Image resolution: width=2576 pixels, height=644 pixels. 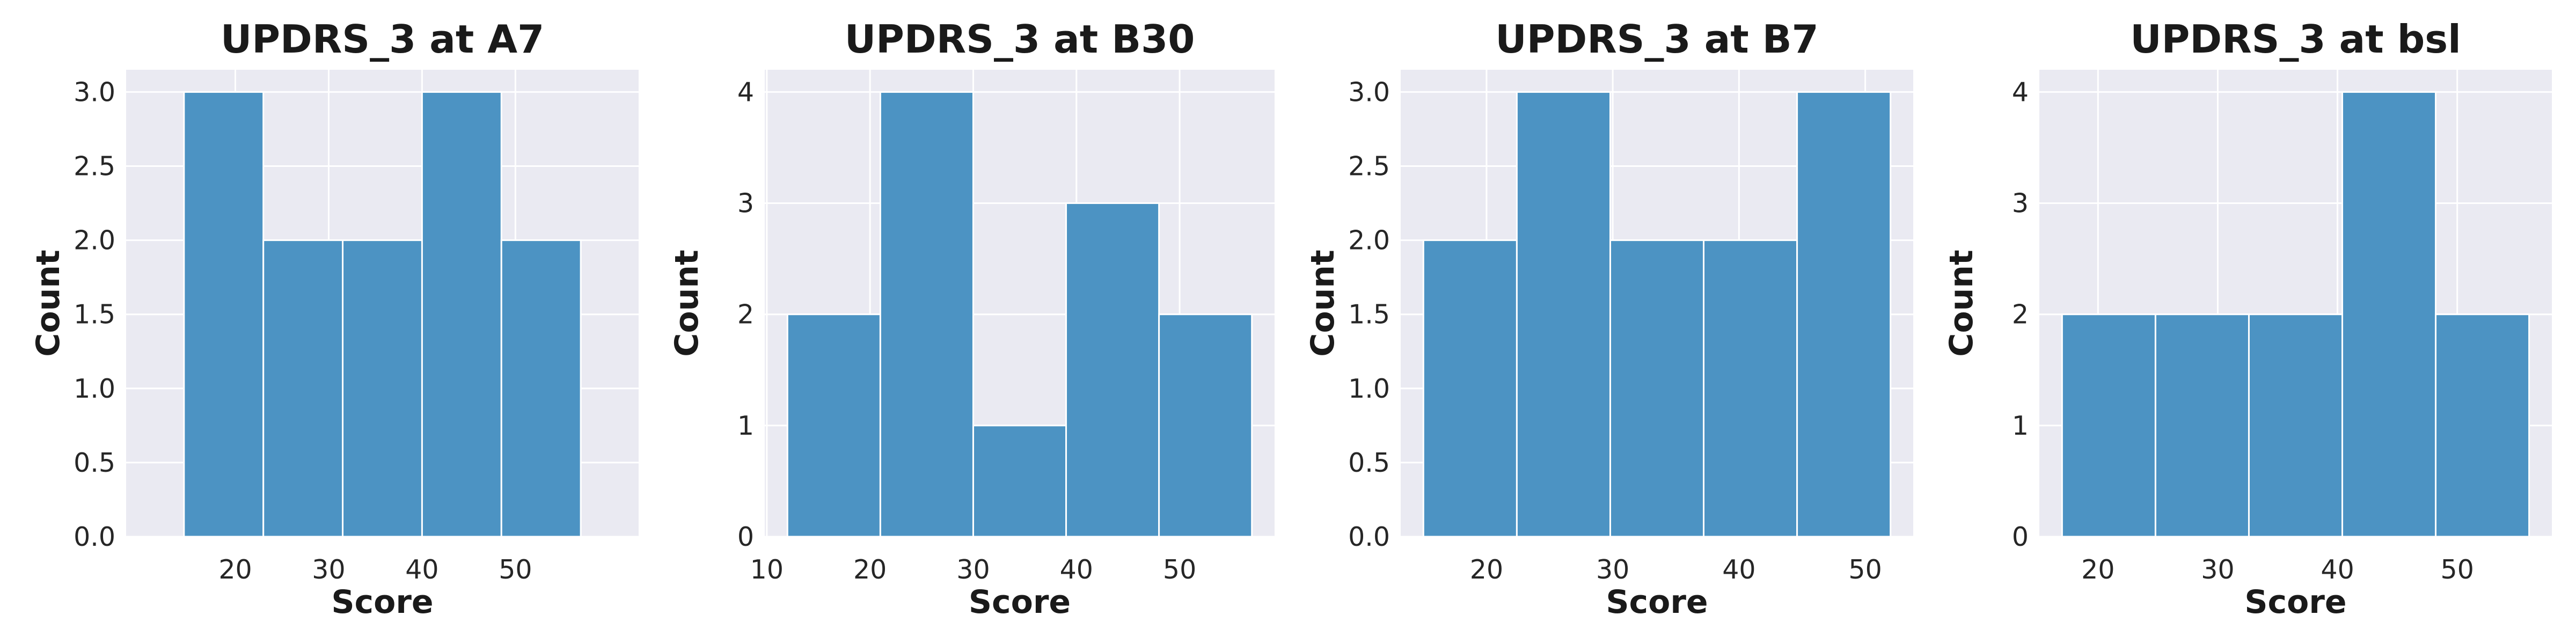 I want to click on chart-title: UPDRS_3 at A7, so click(x=382, y=39).